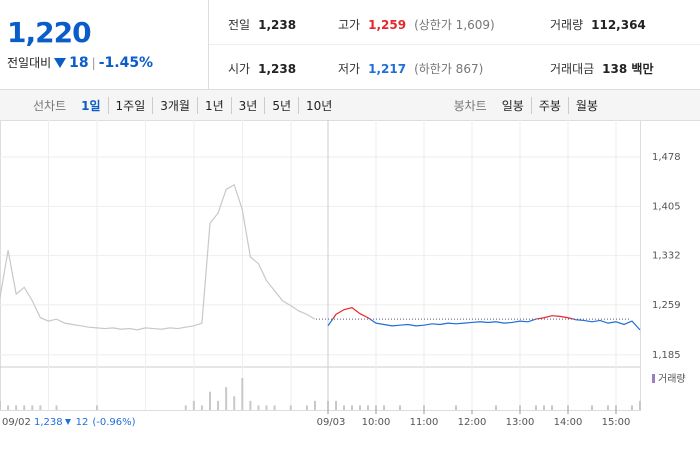  What do you see at coordinates (376, 422) in the screenshot?
I see `x-tick-label: 10:00` at bounding box center [376, 422].